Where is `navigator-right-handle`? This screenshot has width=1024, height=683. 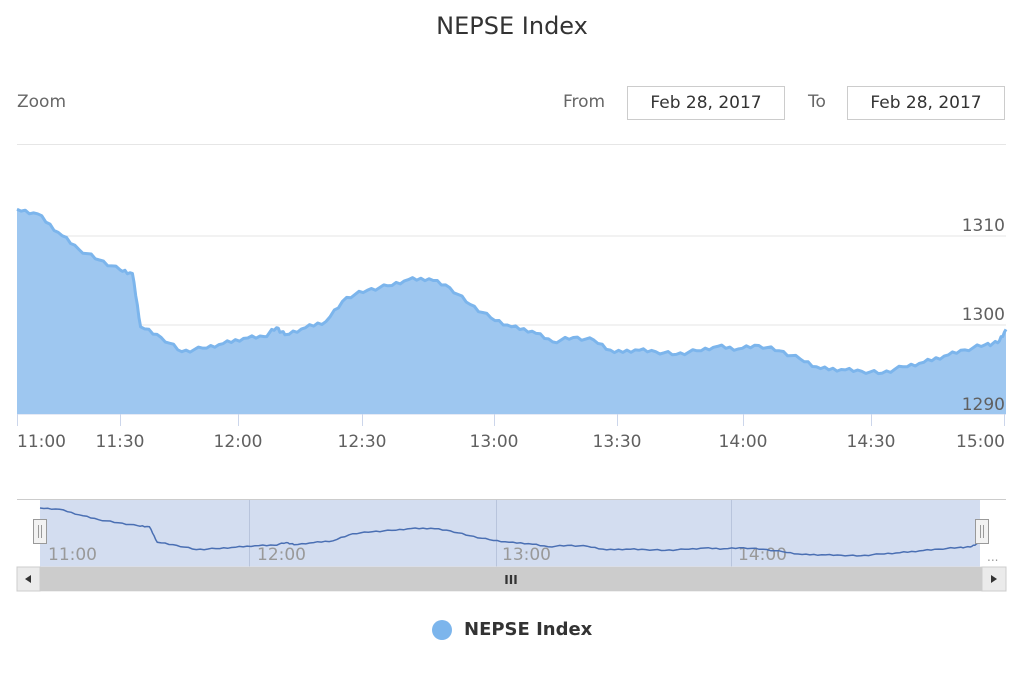 navigator-right-handle is located at coordinates (982, 531).